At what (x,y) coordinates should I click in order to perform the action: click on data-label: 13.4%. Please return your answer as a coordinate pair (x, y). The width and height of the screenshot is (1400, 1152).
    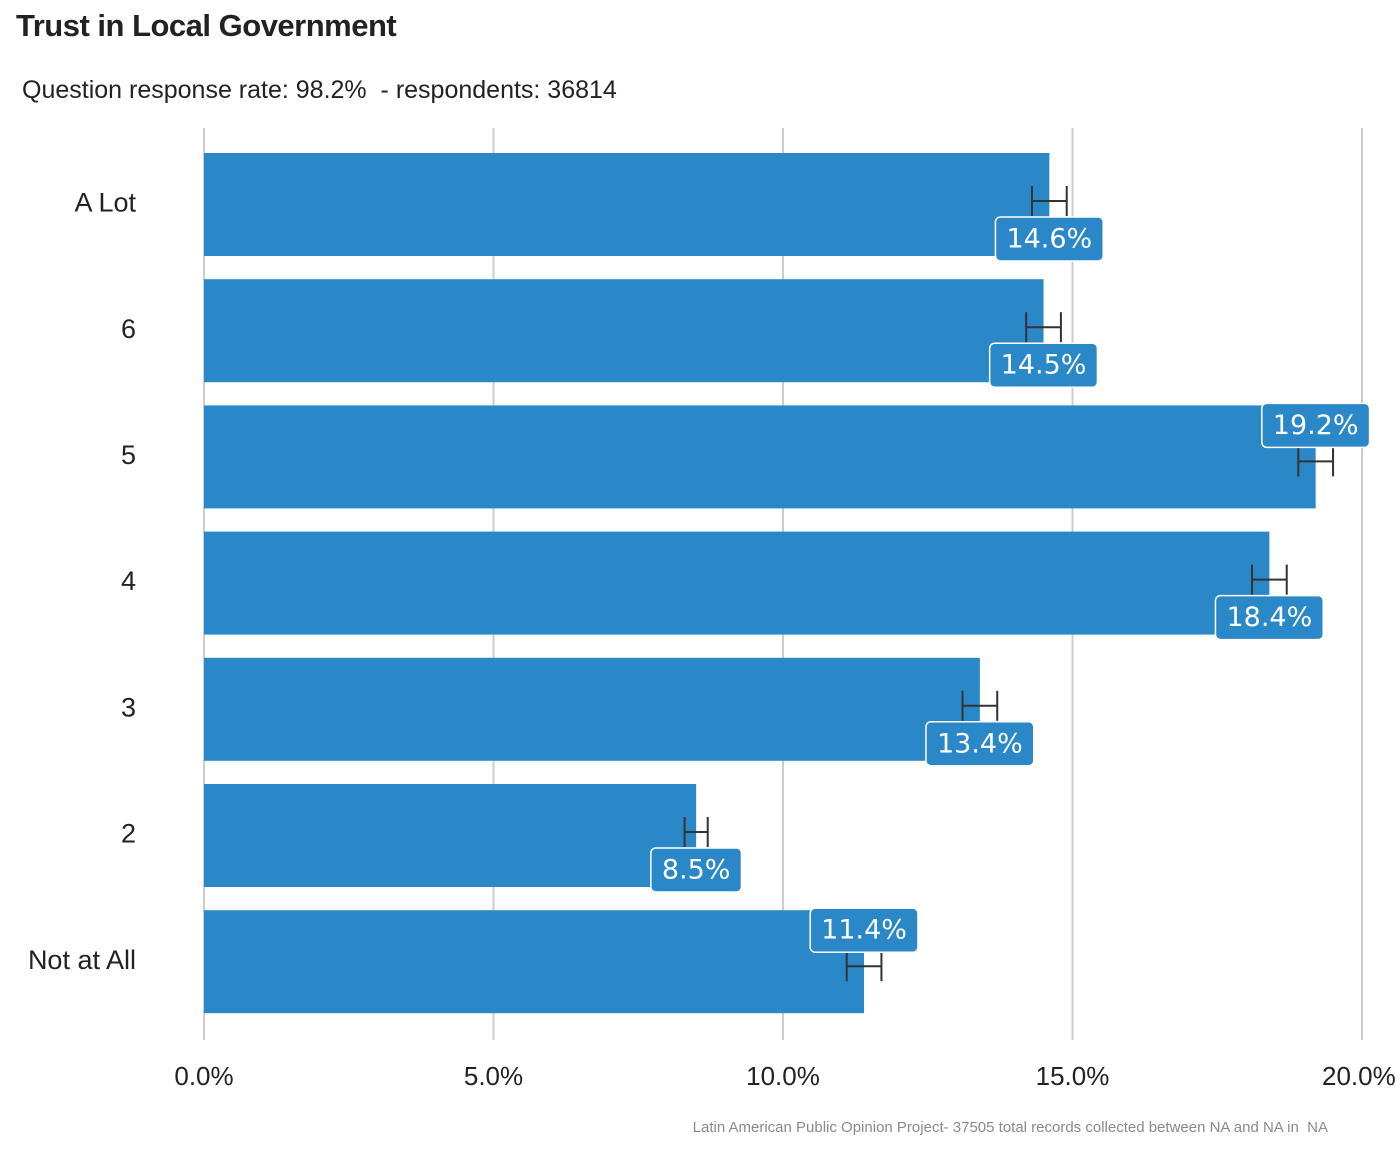
    Looking at the image, I should click on (980, 744).